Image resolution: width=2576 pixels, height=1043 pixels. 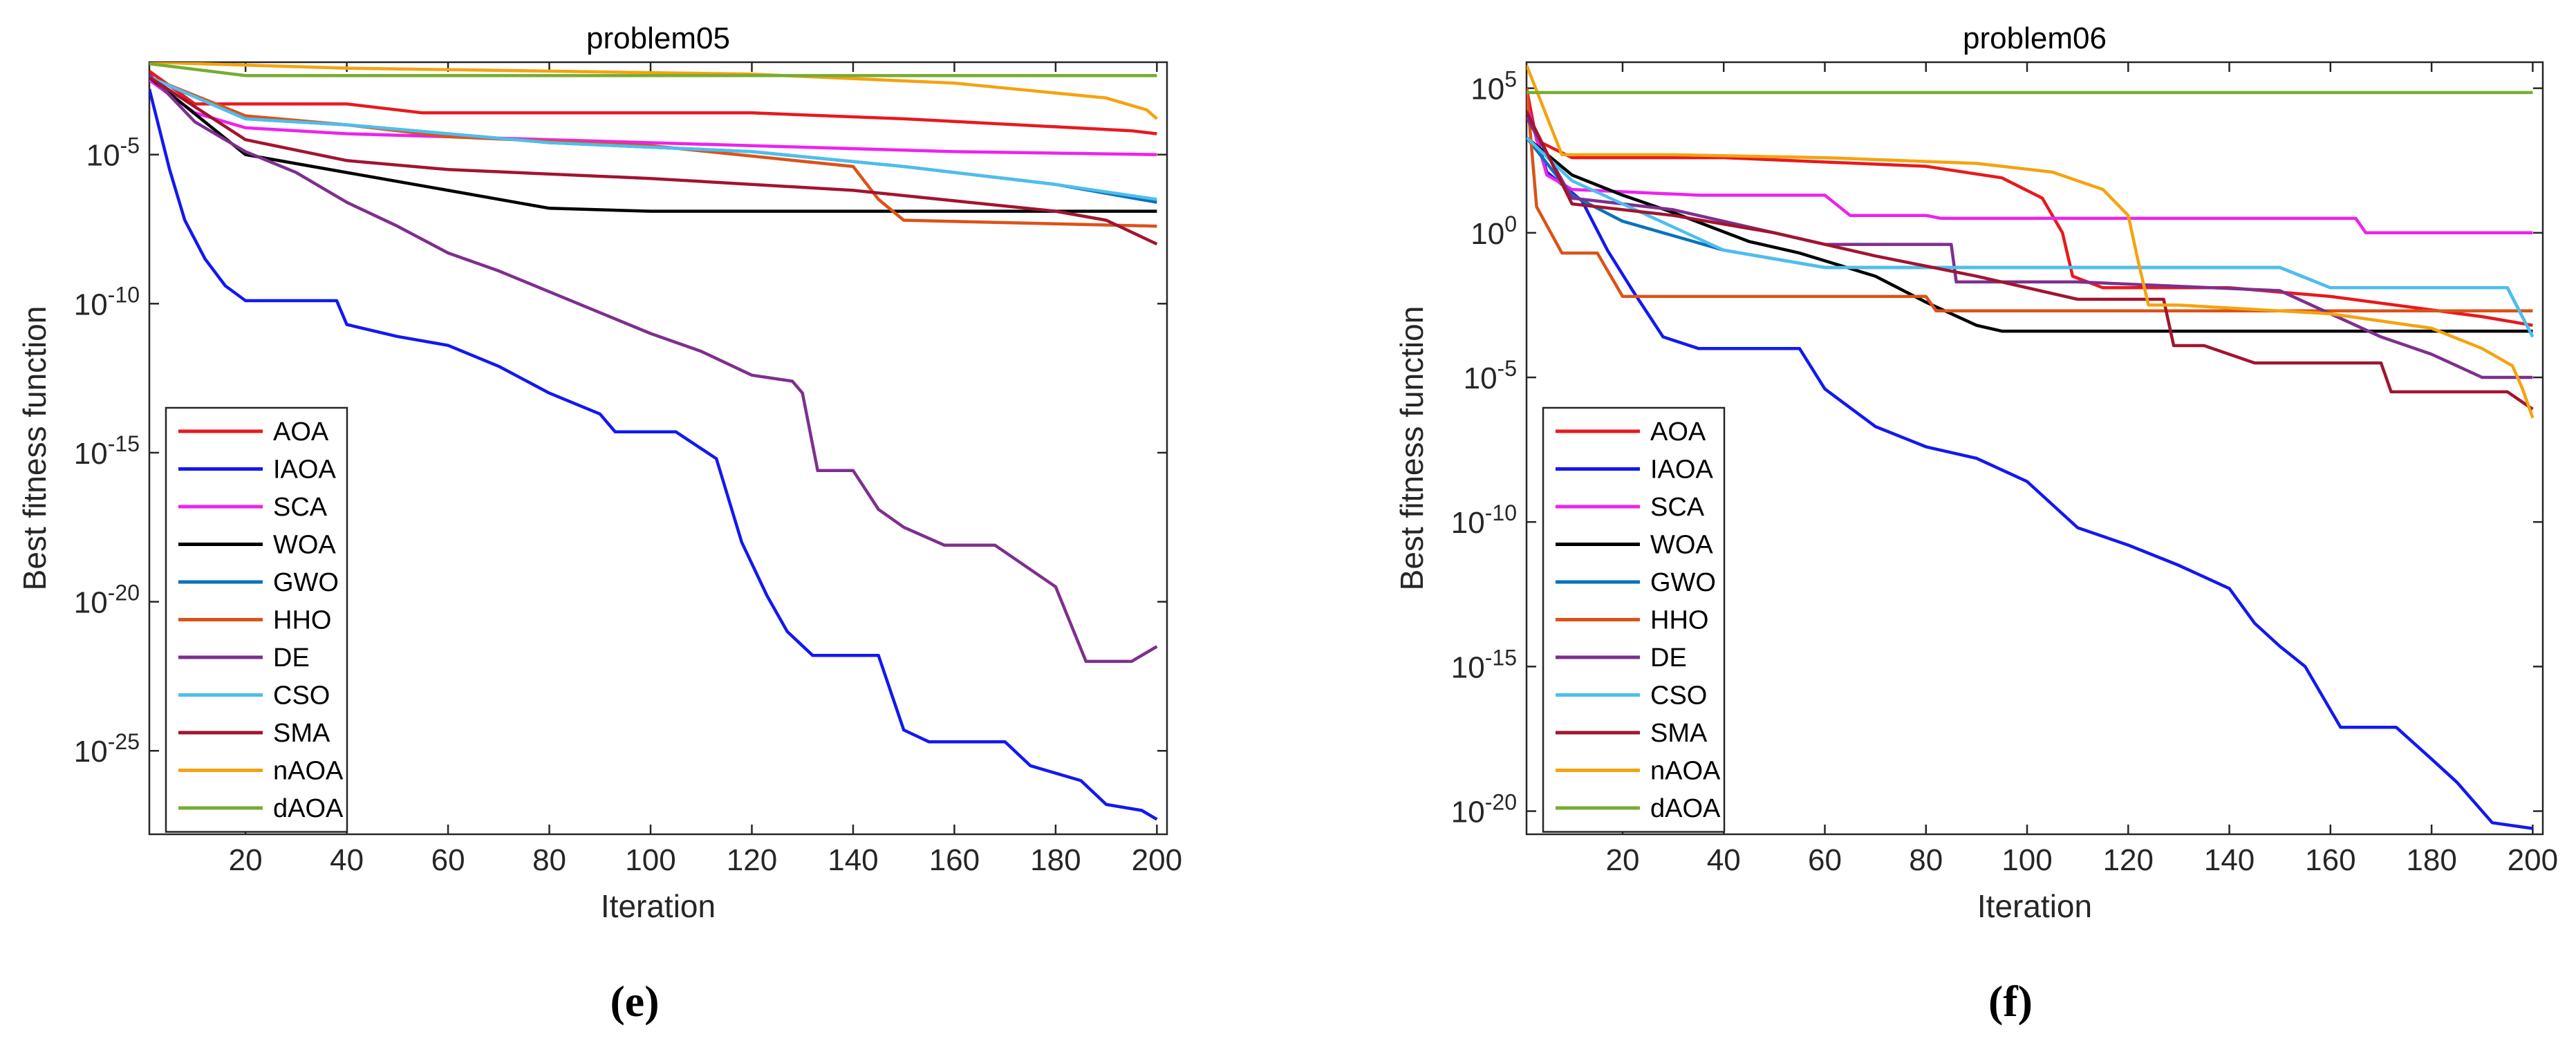 I want to click on series-line-WOA, so click(x=2030, y=235).